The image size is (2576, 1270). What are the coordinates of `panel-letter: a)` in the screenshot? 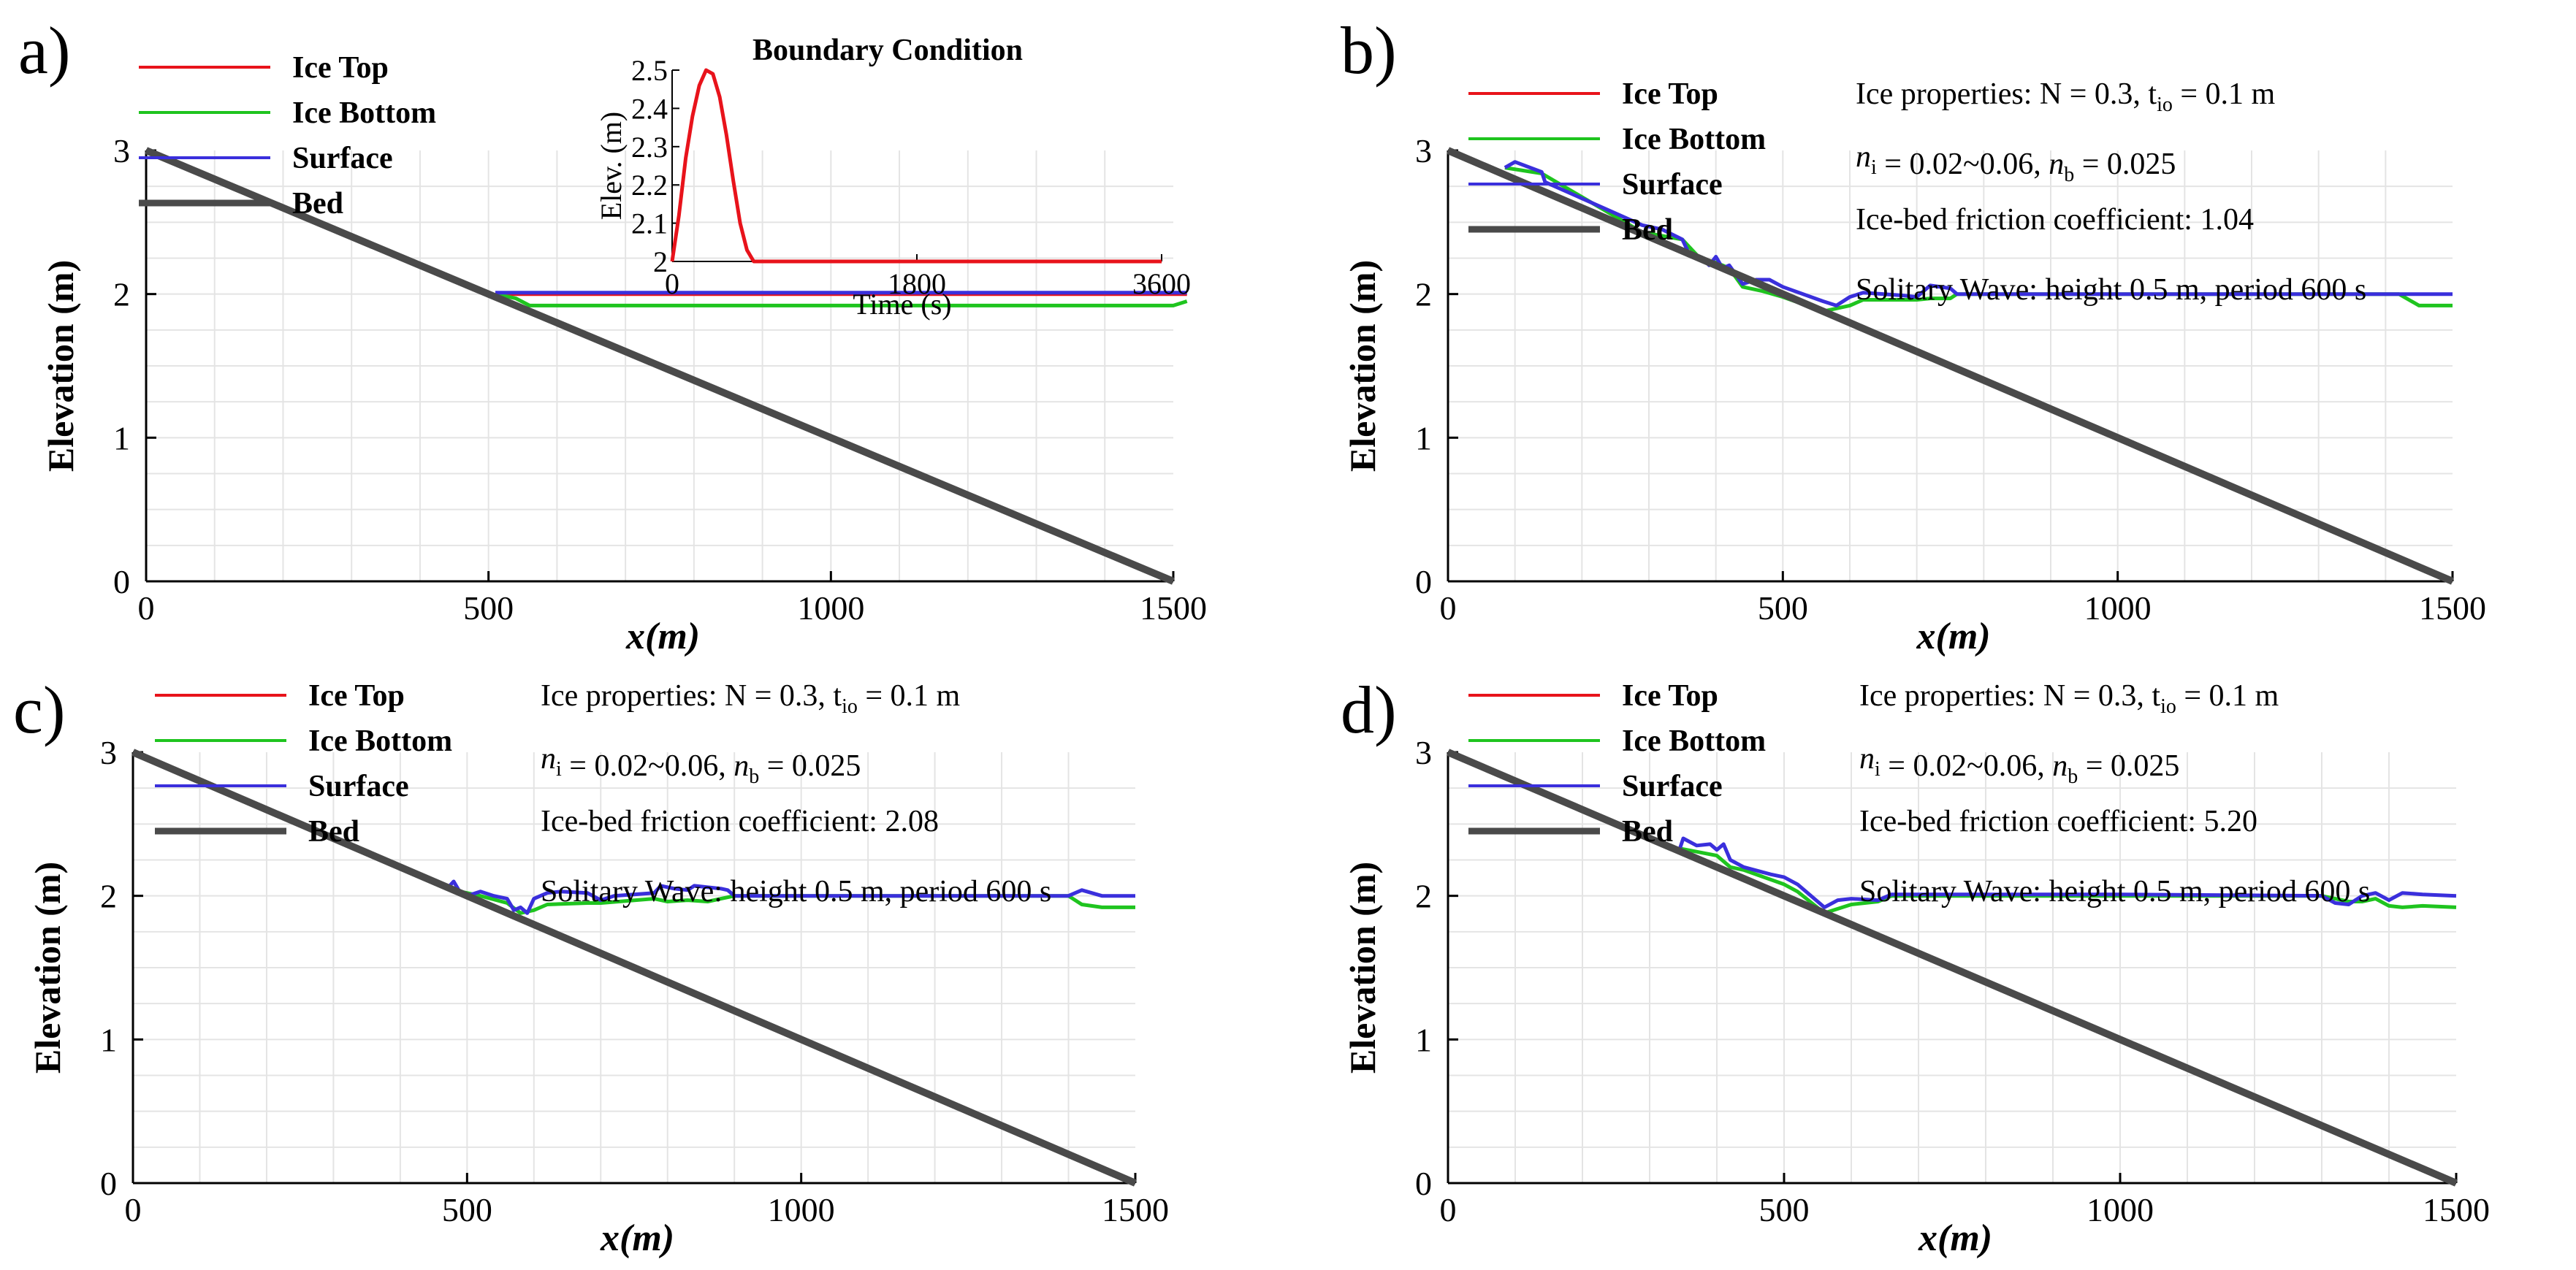 It's located at (44, 51).